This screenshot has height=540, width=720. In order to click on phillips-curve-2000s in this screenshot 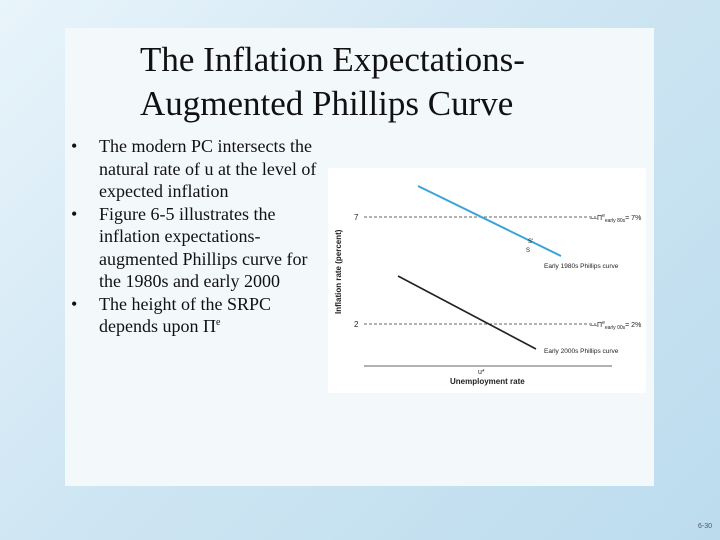, I will do `click(467, 312)`.